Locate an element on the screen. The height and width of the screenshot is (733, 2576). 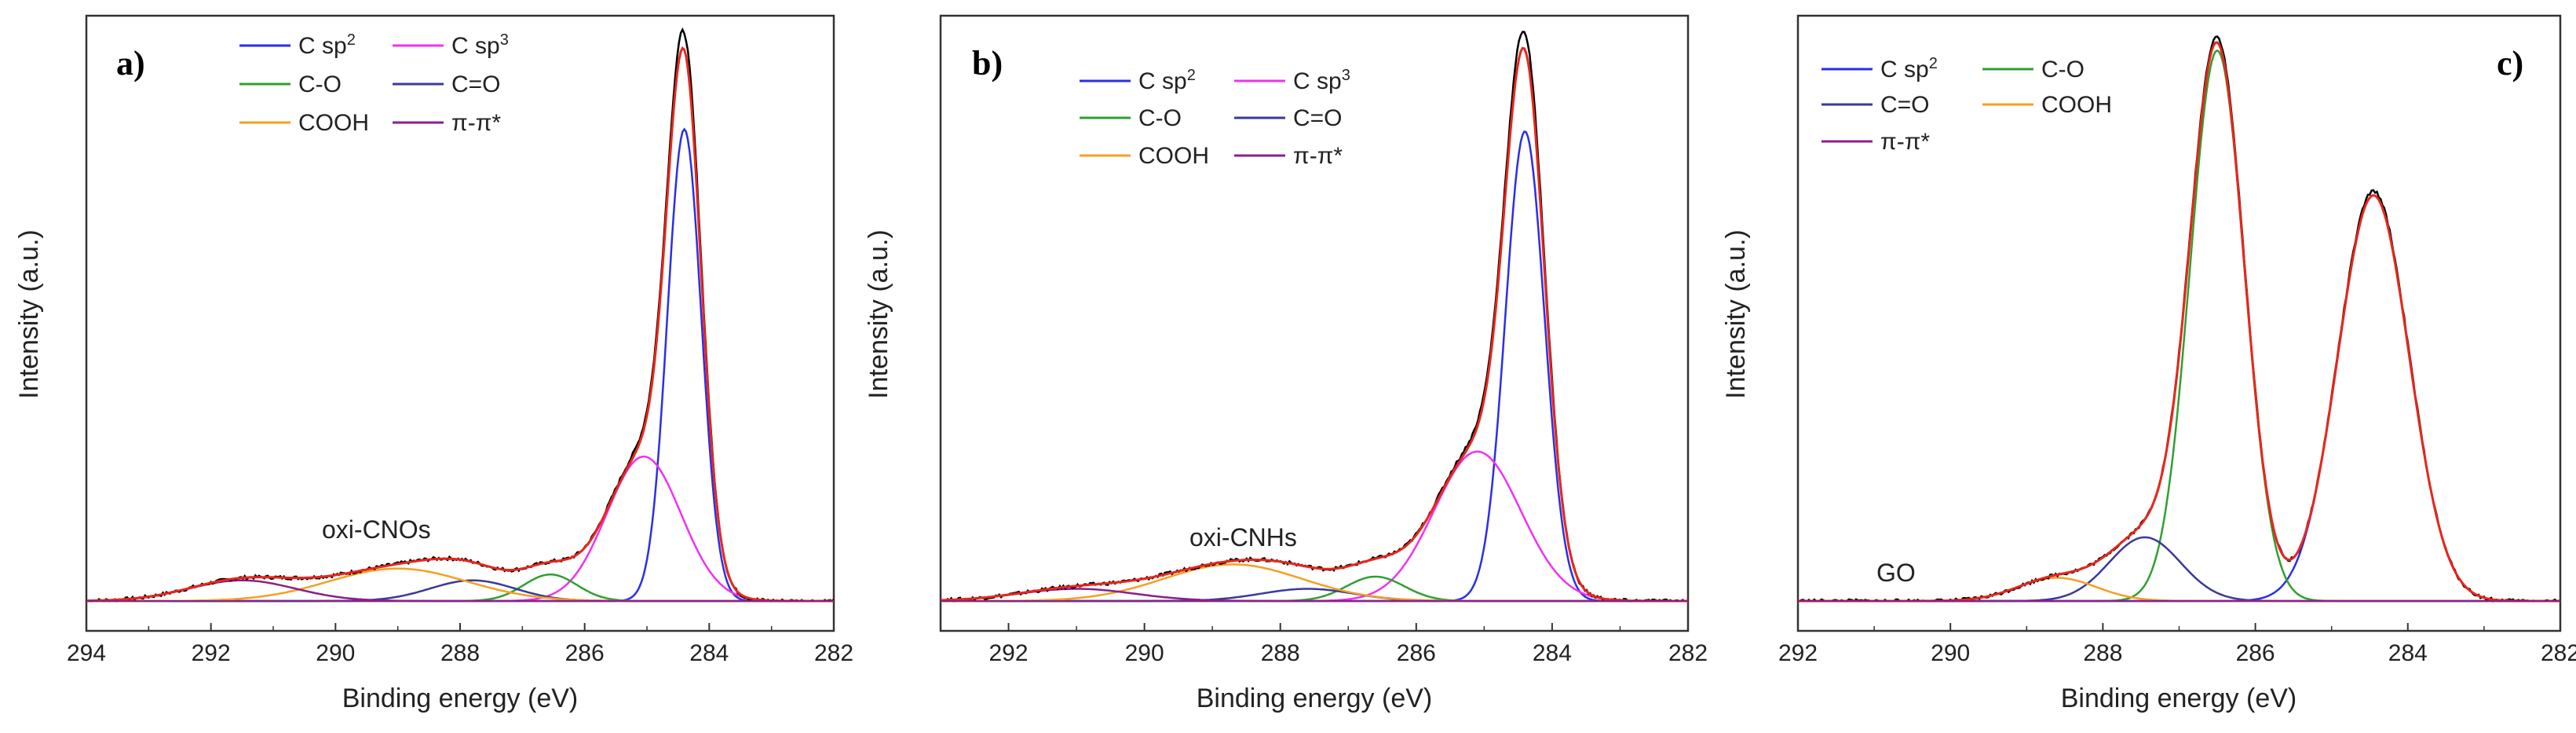
legend-text-c-pipi: π-π* is located at coordinates (1905, 142).